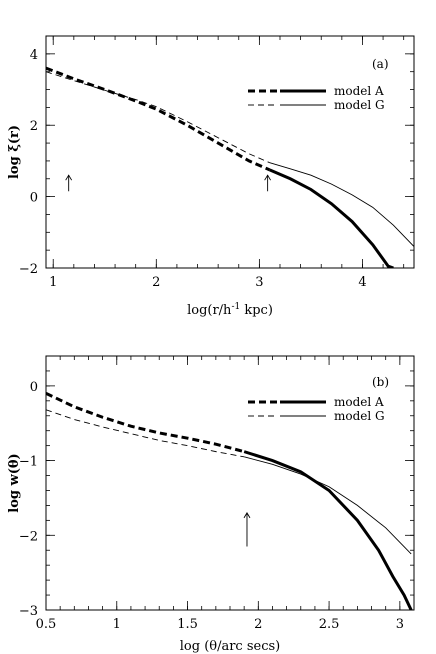 This screenshot has height=654, width=436. I want to click on x-tick-label: 2.5, so click(329, 624).